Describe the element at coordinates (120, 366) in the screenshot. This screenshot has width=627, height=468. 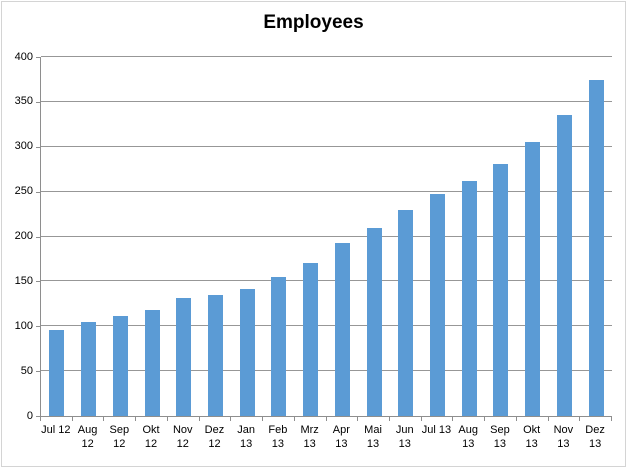
I see `bar-Sep 12` at that location.